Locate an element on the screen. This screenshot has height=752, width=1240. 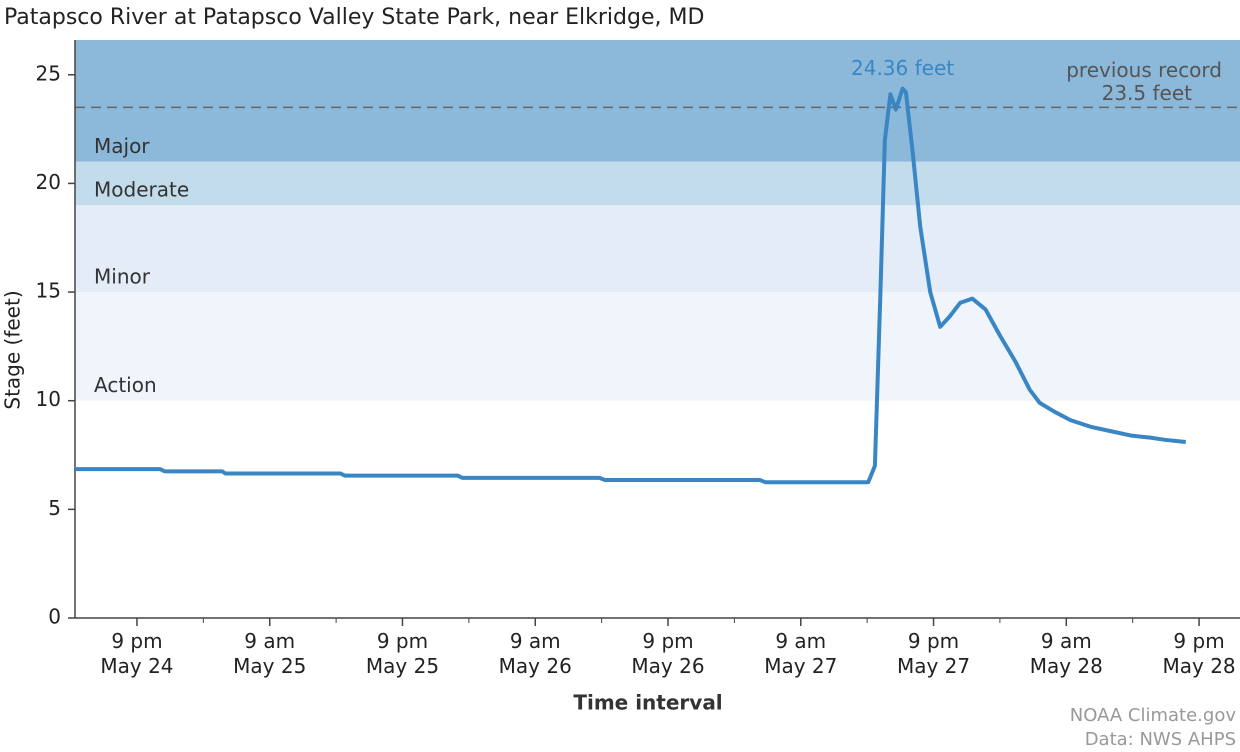
y-tick-label: 20 is located at coordinates (48, 182).